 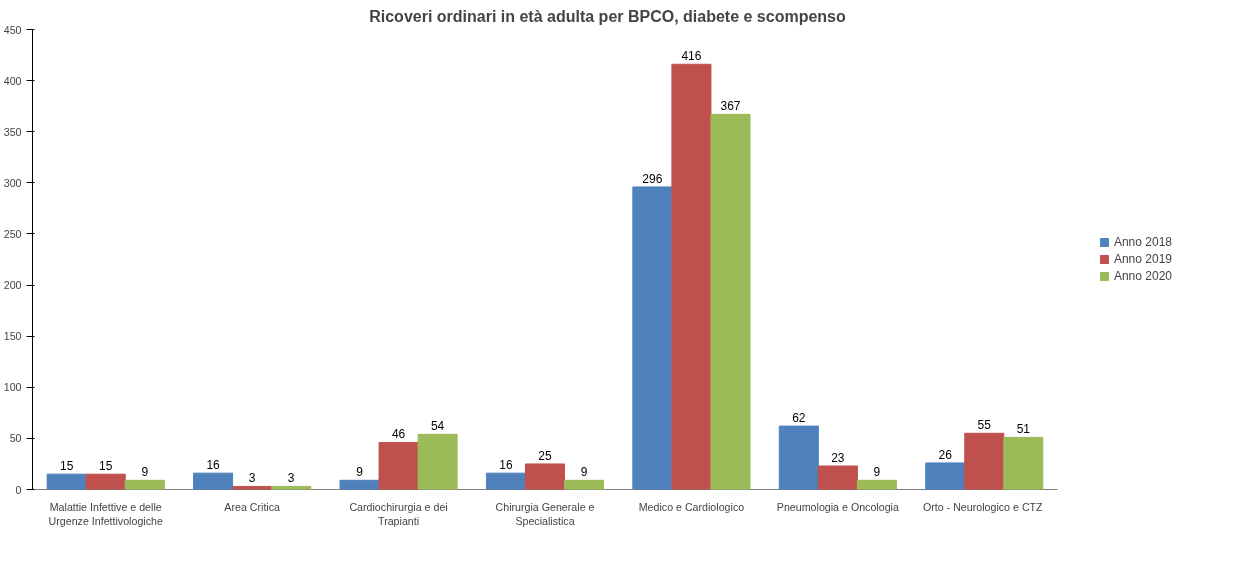 What do you see at coordinates (15, 438) in the screenshot?
I see `y-tick-label: 50` at bounding box center [15, 438].